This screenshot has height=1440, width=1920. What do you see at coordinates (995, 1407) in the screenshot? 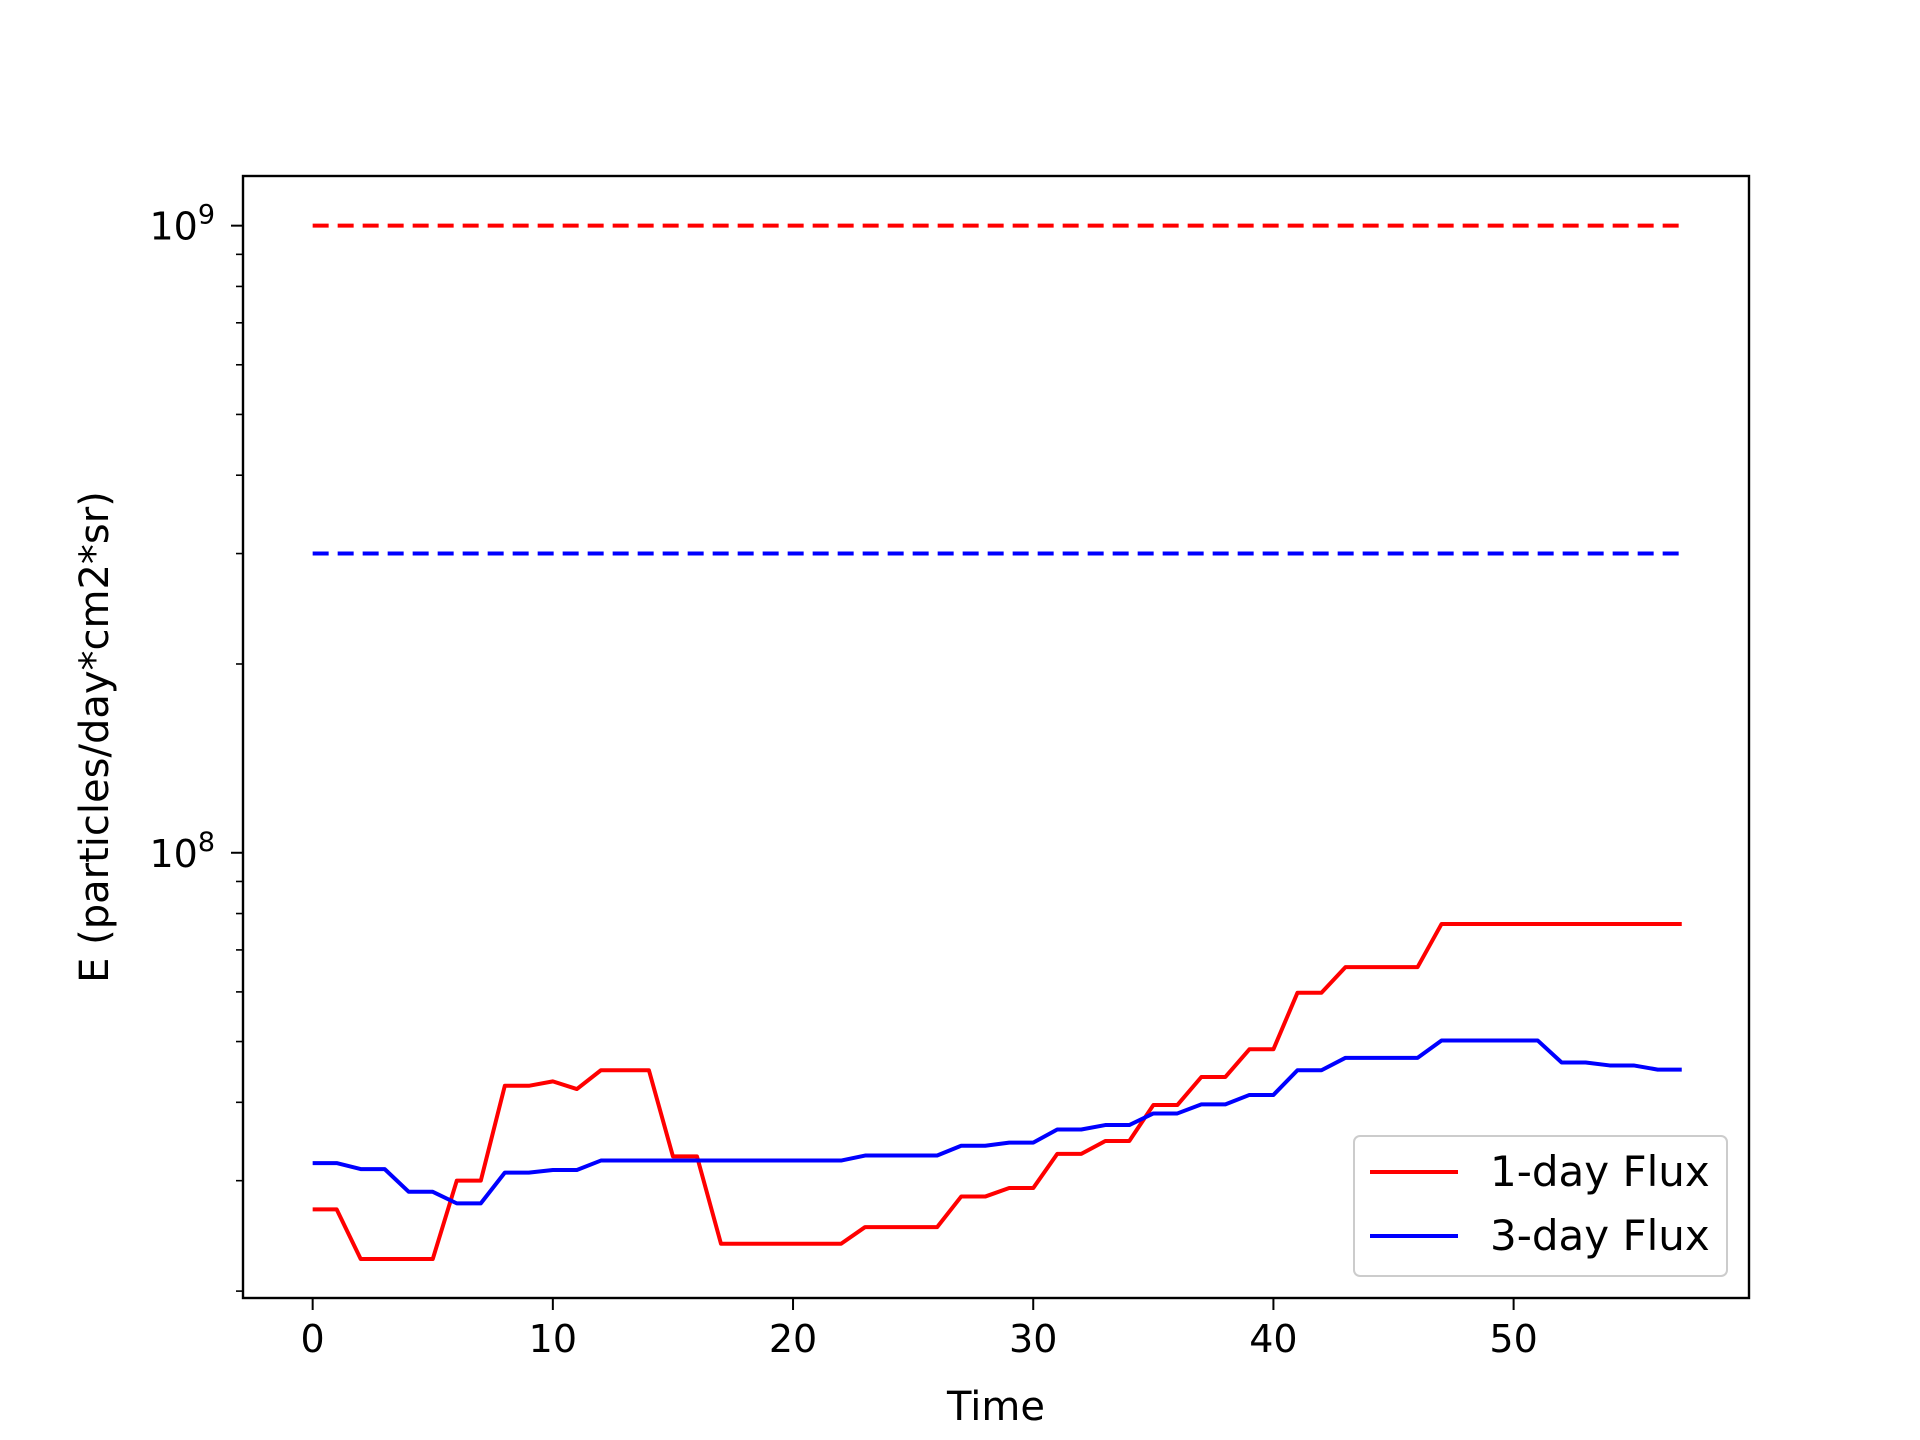
I see `x-axis-label: Time` at bounding box center [995, 1407].